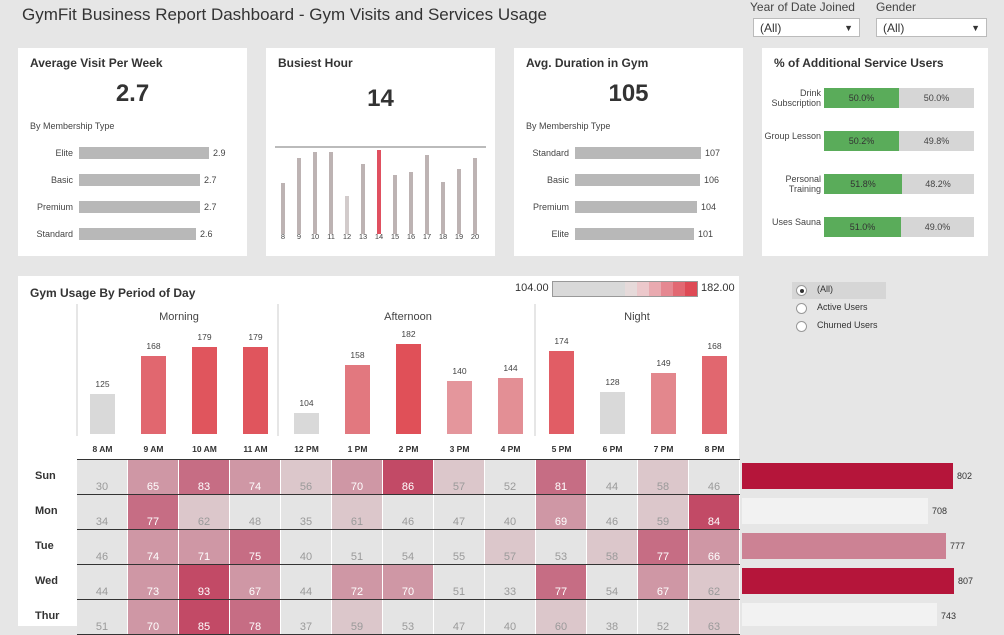 The width and height of the screenshot is (1004, 635). Describe the element at coordinates (561, 617) in the screenshot. I see `heatmap-cell: 60` at that location.